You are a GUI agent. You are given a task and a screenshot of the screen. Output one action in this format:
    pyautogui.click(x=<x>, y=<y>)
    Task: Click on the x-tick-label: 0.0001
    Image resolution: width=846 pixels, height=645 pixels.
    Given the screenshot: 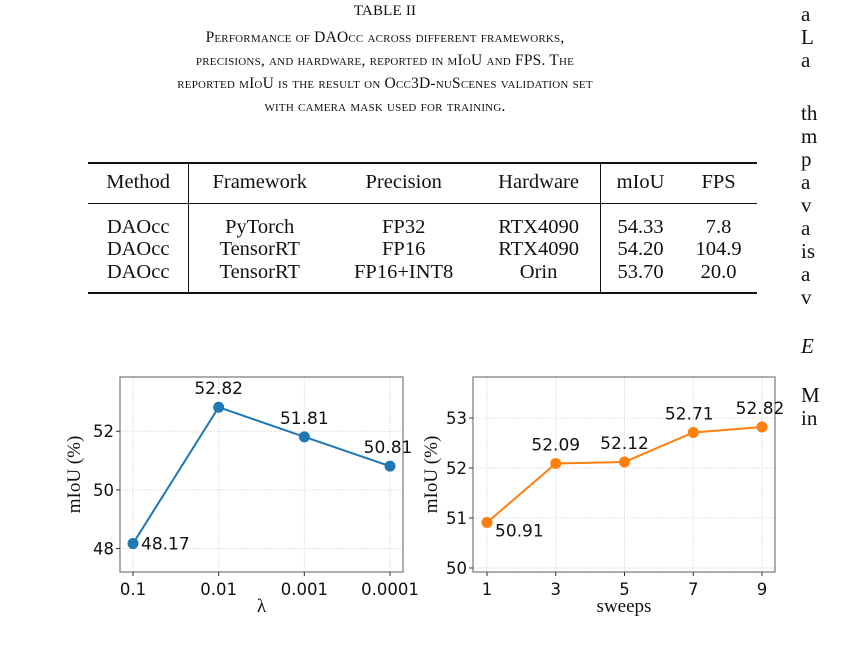 What is the action you would take?
    pyautogui.click(x=390, y=589)
    